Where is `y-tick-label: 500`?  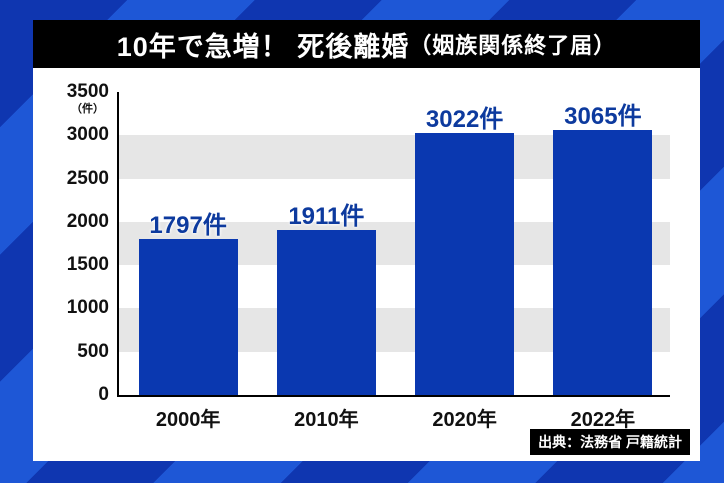 y-tick-label: 500 is located at coordinates (93, 351).